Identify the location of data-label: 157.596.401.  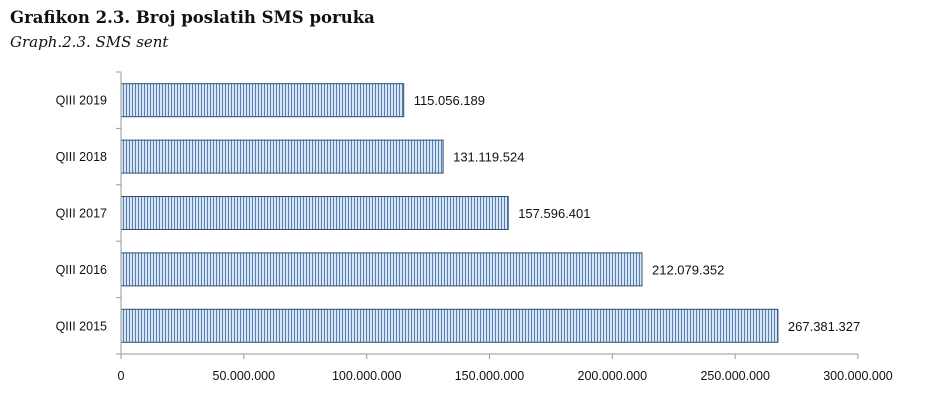
(554, 213).